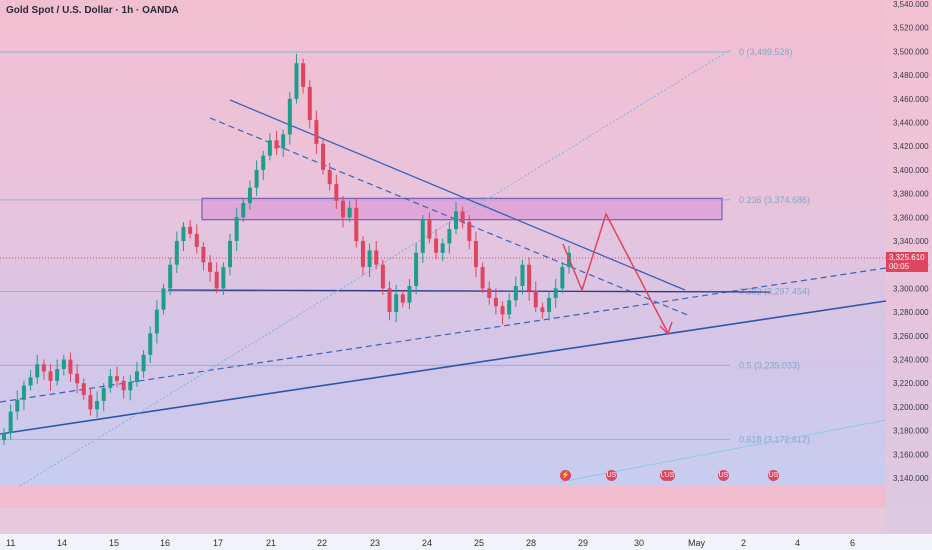  Describe the element at coordinates (114, 543) in the screenshot. I see `time-tick: 15` at that location.